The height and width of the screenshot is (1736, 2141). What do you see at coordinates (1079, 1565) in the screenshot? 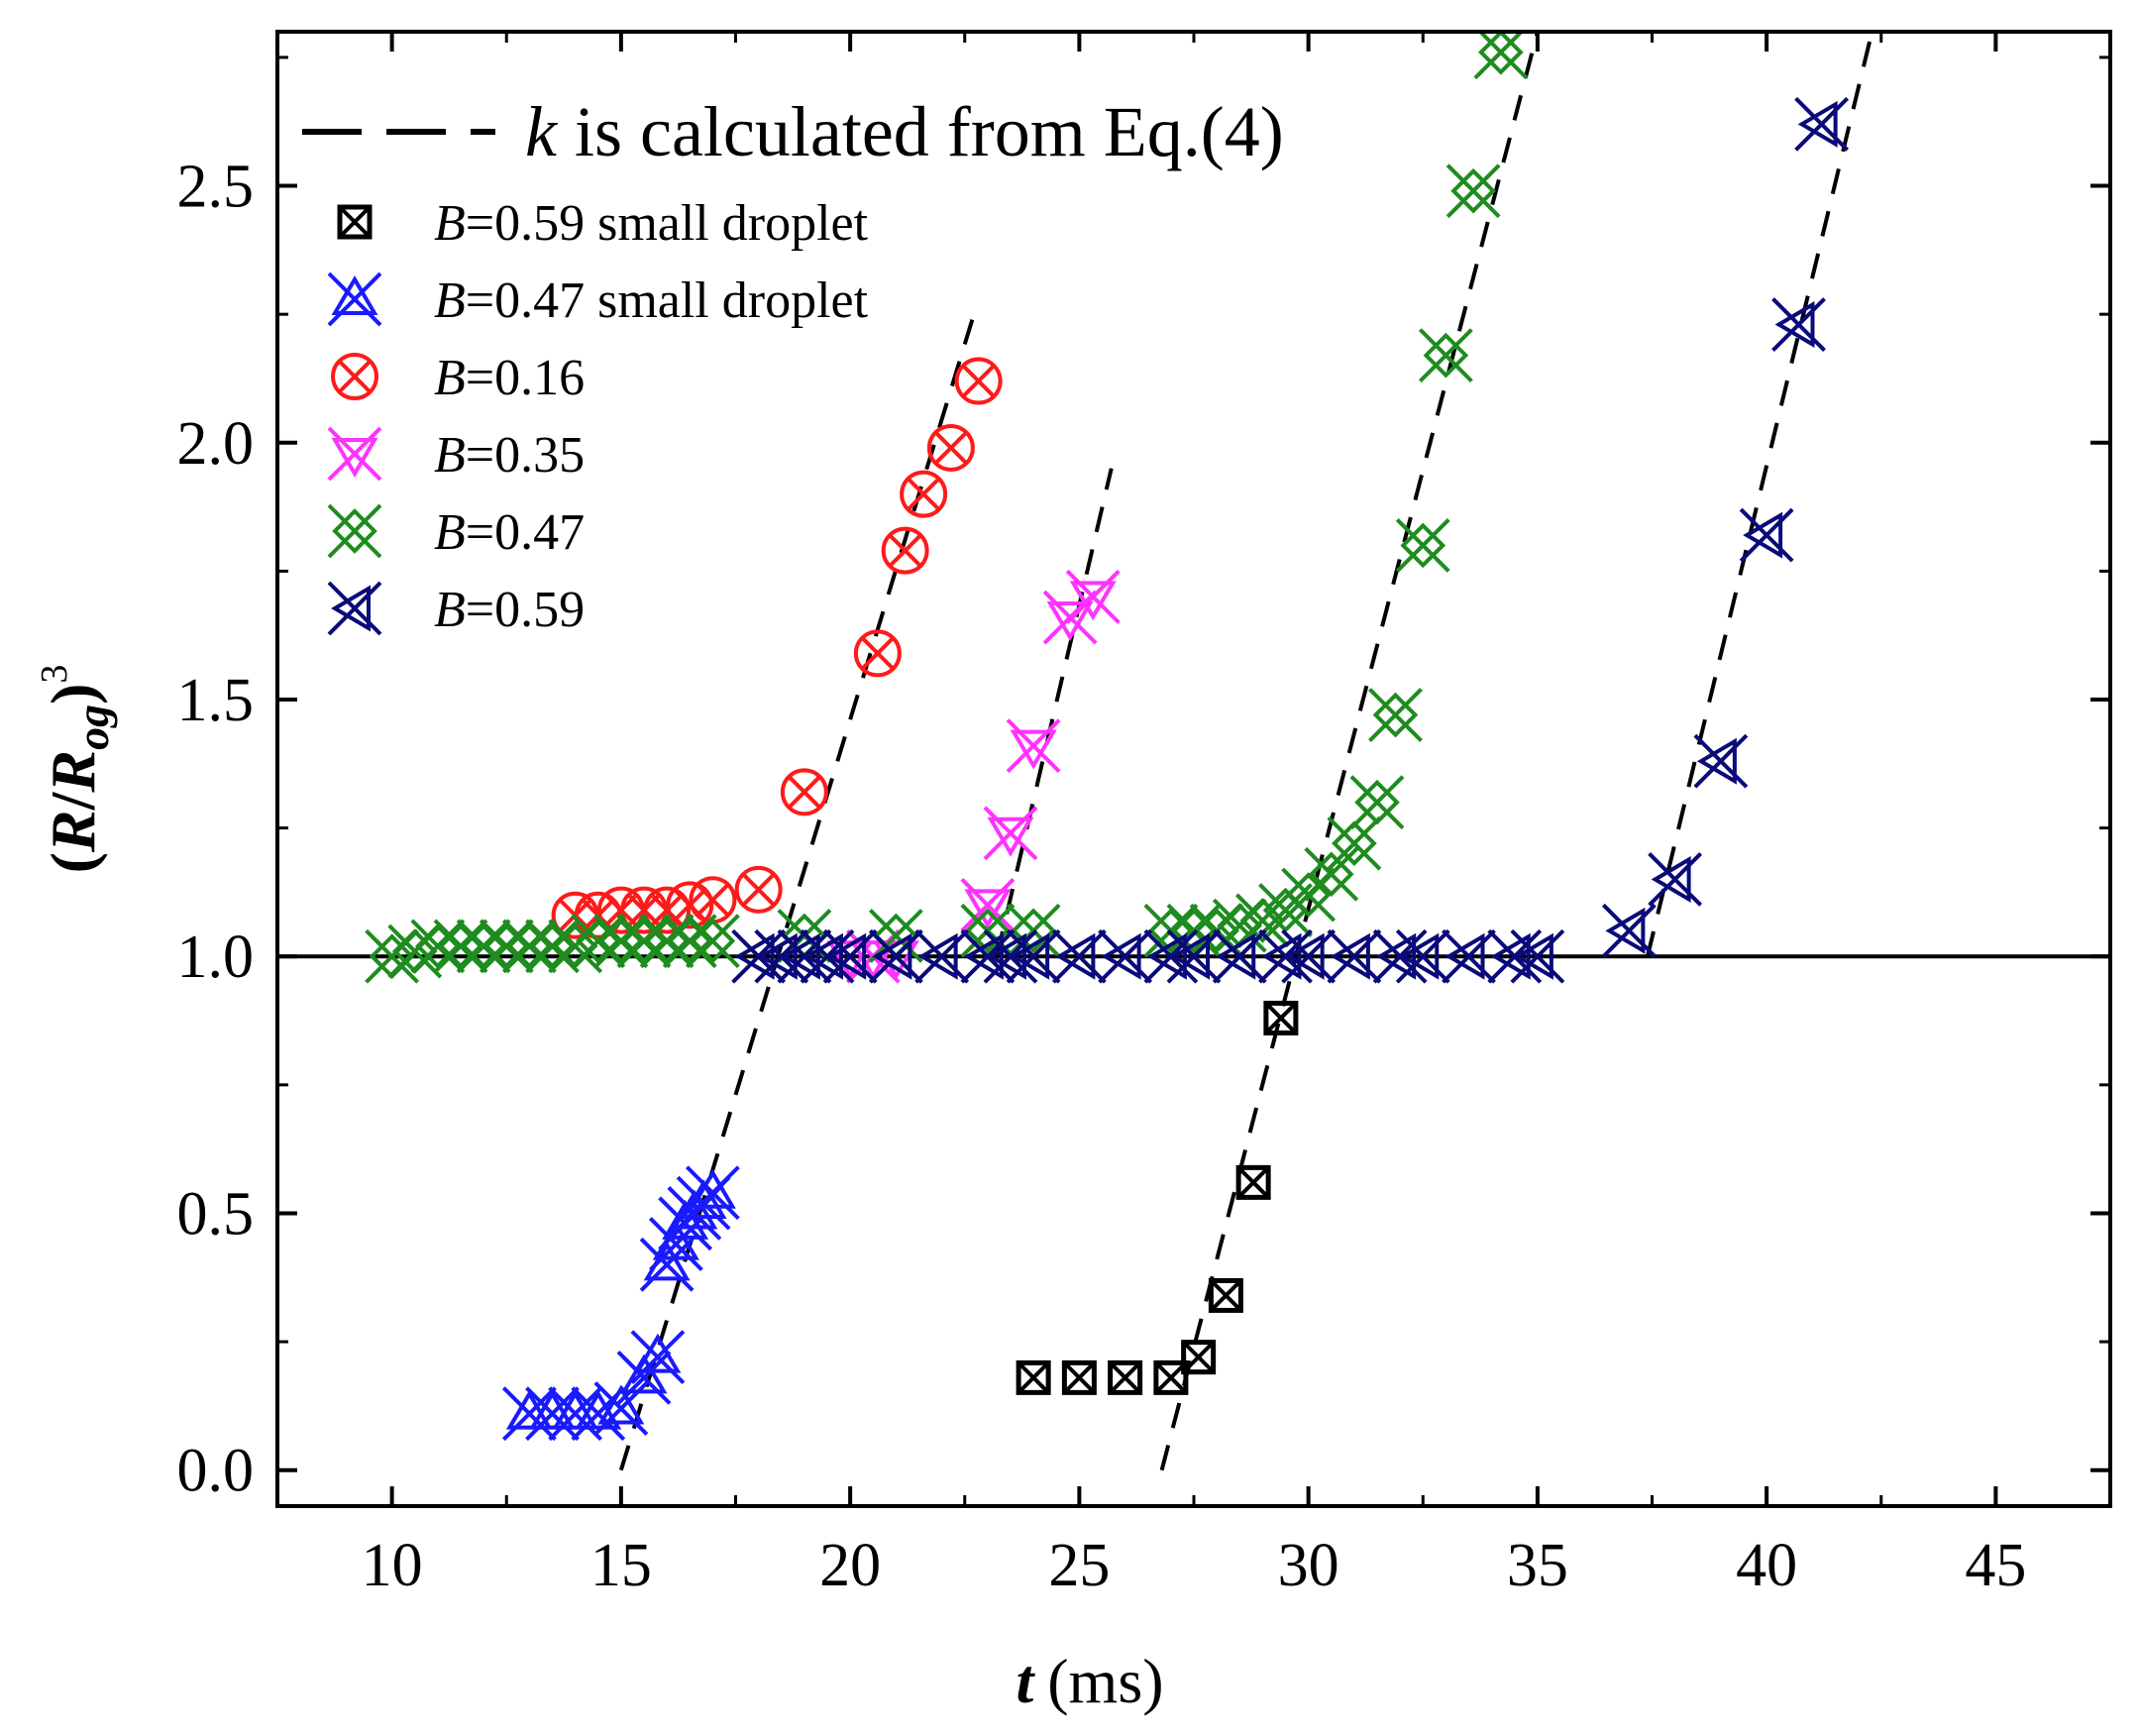
I see `x-tick-label: 25` at bounding box center [1079, 1565].